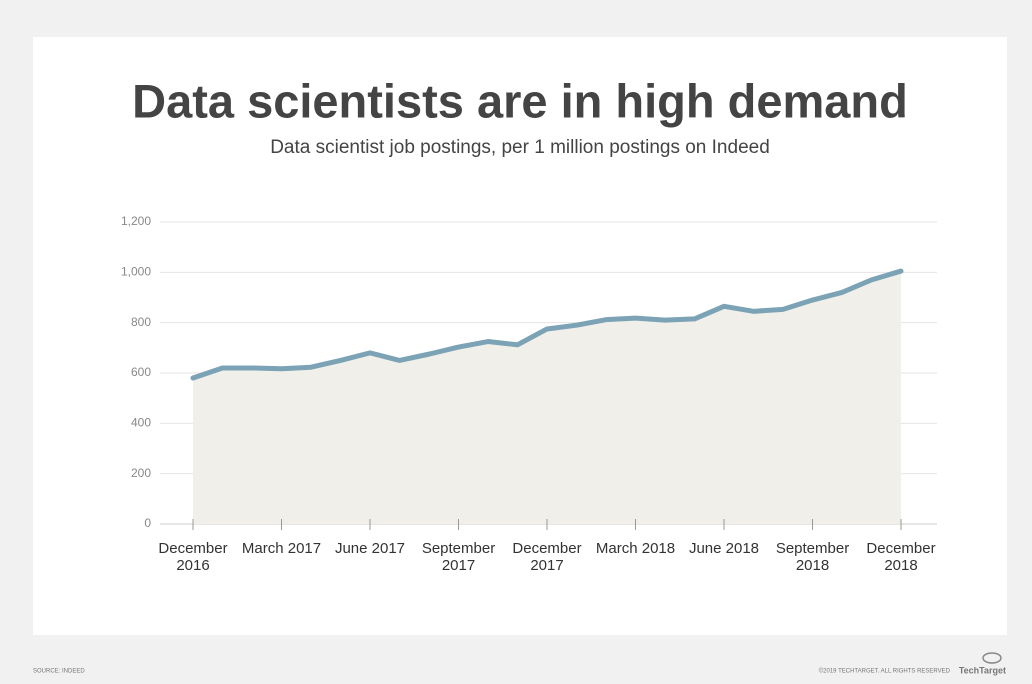 This screenshot has height=684, width=1032. What do you see at coordinates (458, 557) in the screenshot?
I see `x-tick-label: September 2017` at bounding box center [458, 557].